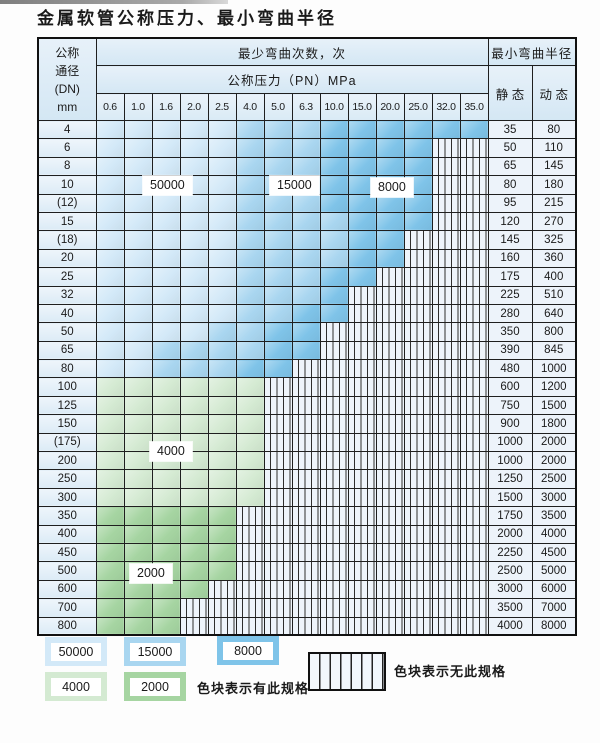 The width and height of the screenshot is (600, 743). Describe the element at coordinates (392, 187) in the screenshot. I see `zone-label-8000: 8000` at that location.